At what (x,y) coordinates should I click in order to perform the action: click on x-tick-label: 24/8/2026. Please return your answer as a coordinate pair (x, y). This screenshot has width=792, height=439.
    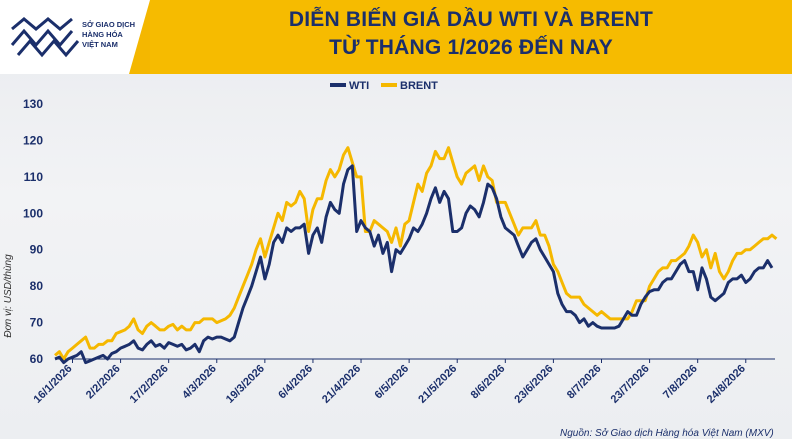
    Looking at the image, I should click on (726, 384).